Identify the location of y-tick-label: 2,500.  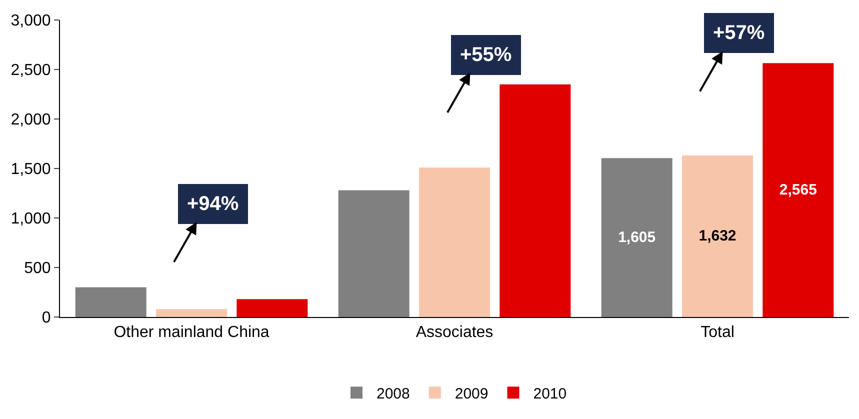
(30, 71).